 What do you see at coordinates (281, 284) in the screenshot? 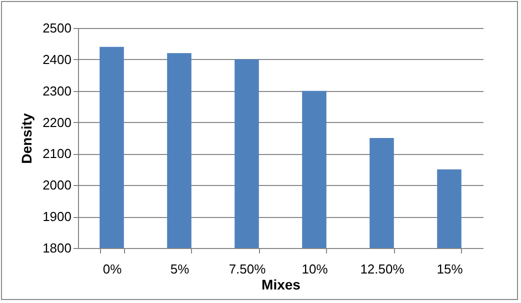
I see `x-axis-title: Mixes` at bounding box center [281, 284].